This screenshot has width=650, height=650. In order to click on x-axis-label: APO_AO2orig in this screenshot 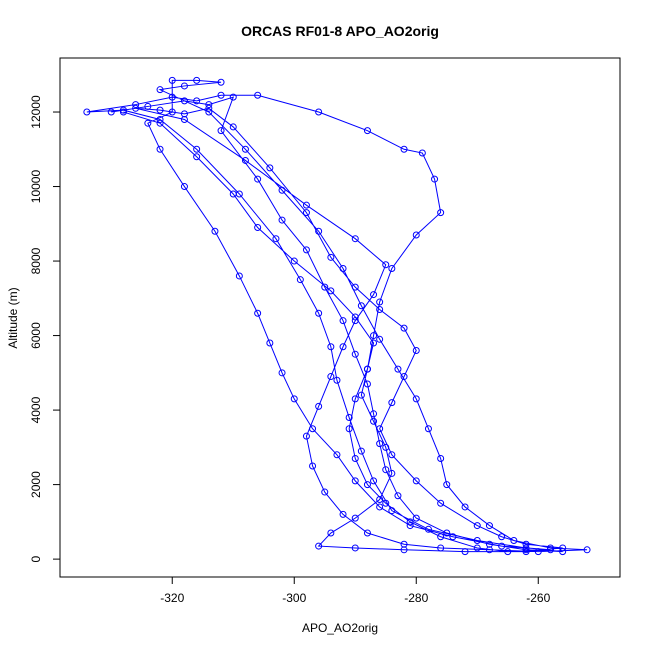, I will do `click(340, 628)`.